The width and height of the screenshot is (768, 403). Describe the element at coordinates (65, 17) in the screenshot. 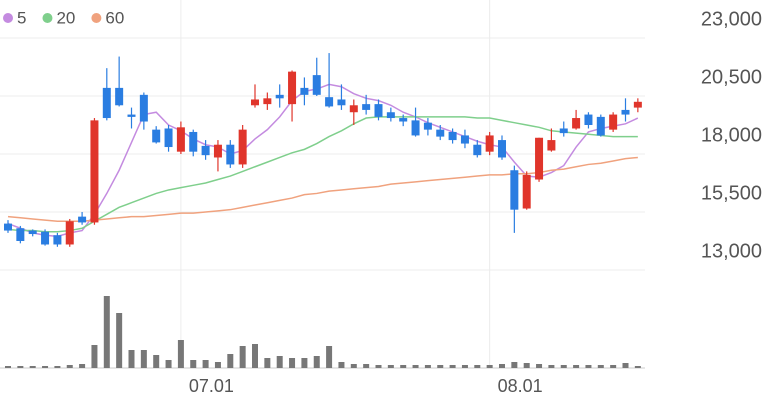

I see `legend-label: 20` at that location.